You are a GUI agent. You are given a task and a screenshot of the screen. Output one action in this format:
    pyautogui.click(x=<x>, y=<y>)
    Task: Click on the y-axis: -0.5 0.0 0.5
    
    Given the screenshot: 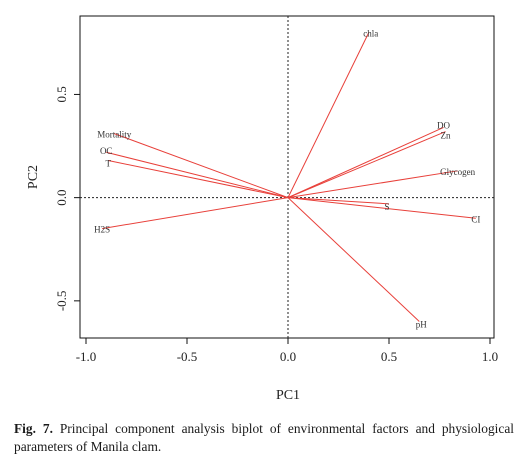 What is the action you would take?
    pyautogui.click(x=67, y=198)
    